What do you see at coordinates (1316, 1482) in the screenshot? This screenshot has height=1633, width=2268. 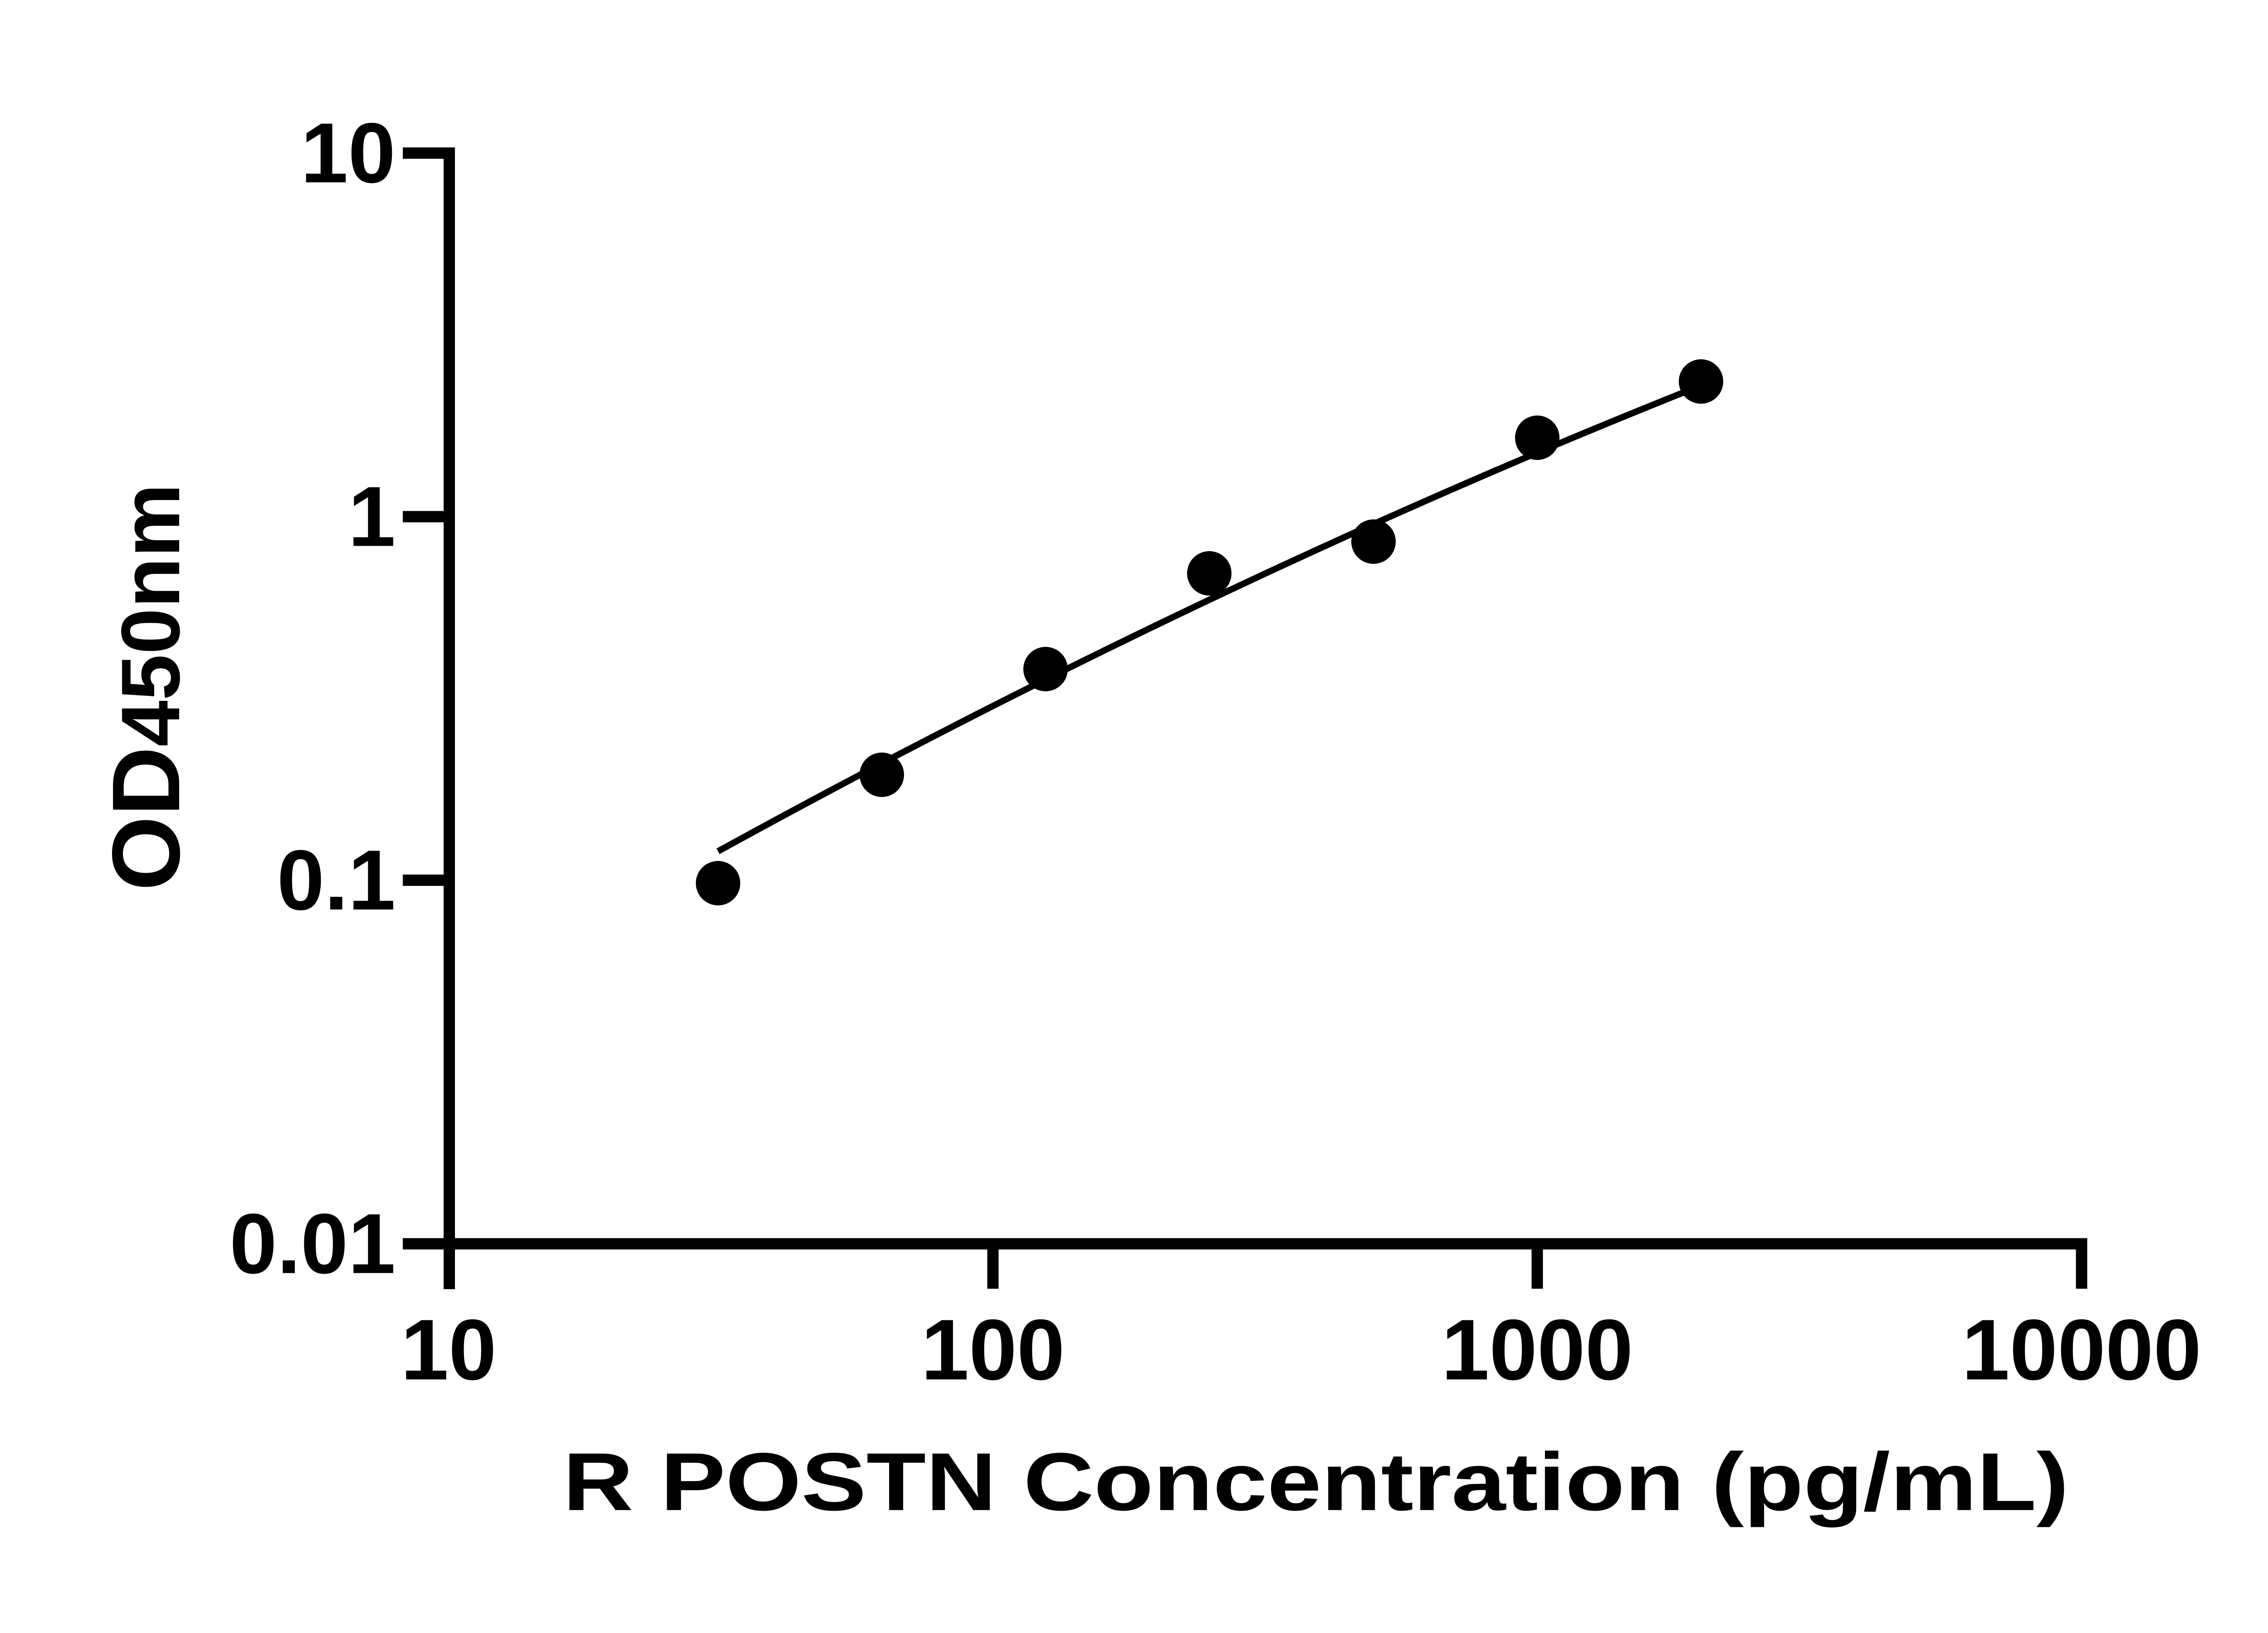 I see `svg-text: R POSTN Concentration (pg/mL)` at bounding box center [1316, 1482].